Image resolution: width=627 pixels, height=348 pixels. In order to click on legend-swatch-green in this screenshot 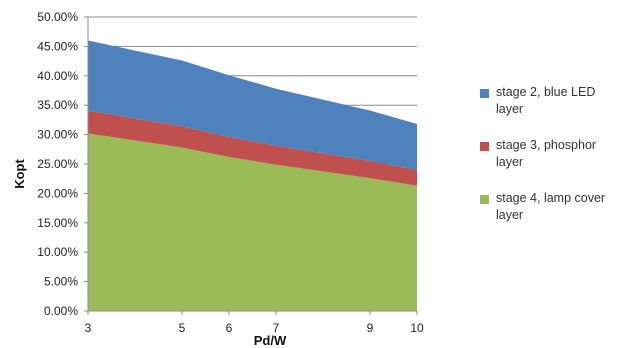, I will do `click(484, 199)`.